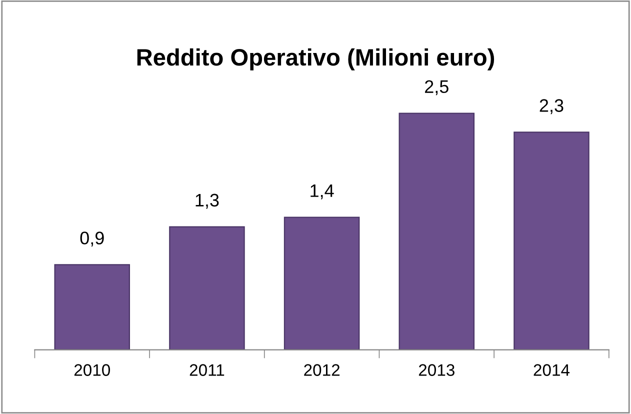 The height and width of the screenshot is (414, 631). I want to click on x-tick-label: 2011, so click(207, 370).